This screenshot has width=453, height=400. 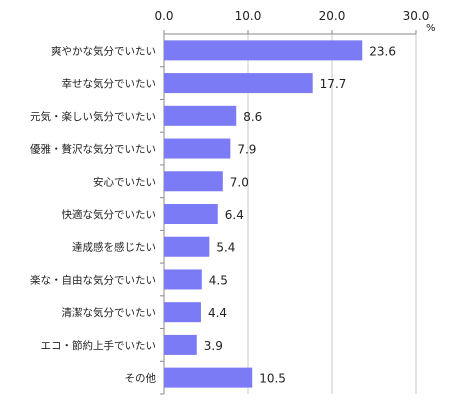 I want to click on value-label-4: 7.0, so click(x=239, y=182).